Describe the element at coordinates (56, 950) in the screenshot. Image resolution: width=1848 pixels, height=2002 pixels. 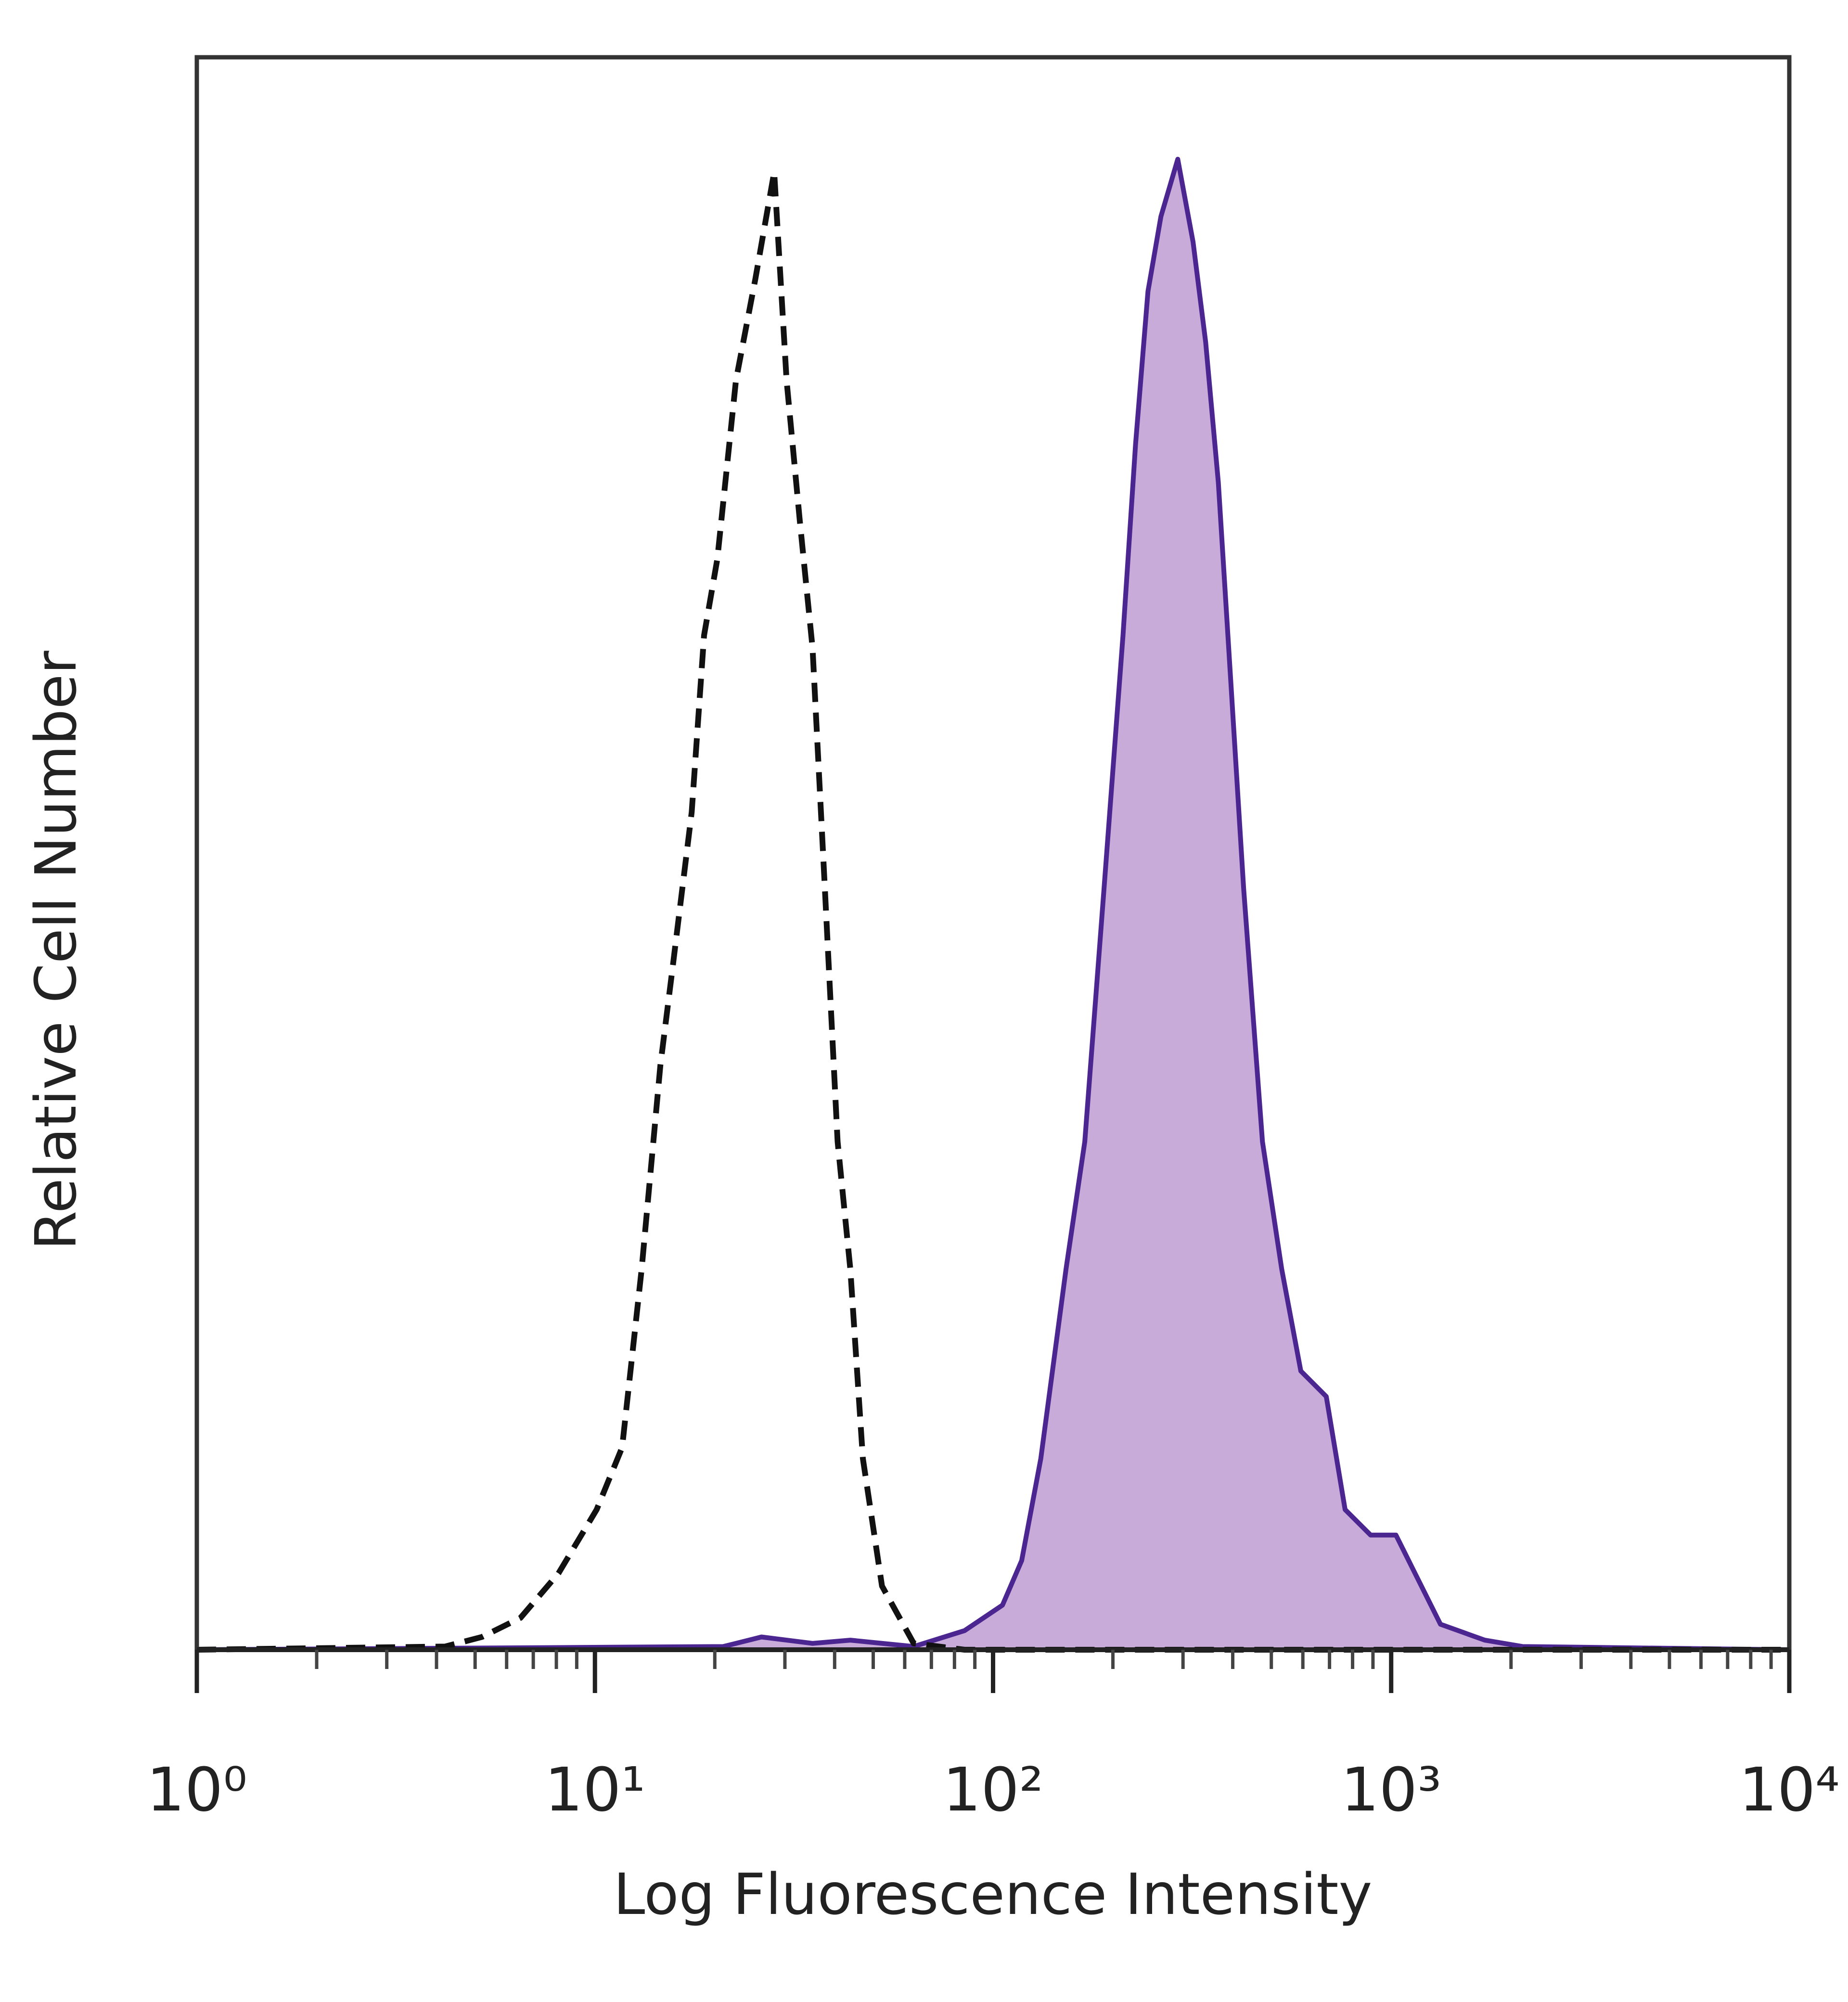
I see `y-axis-label: Relative Cell Number` at that location.